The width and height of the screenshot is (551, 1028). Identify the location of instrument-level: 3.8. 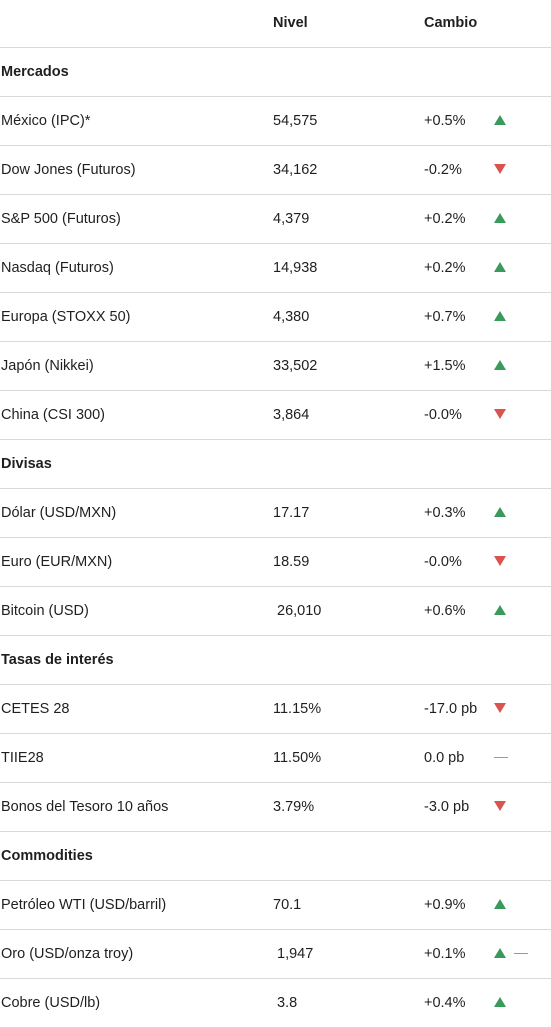
(287, 1003).